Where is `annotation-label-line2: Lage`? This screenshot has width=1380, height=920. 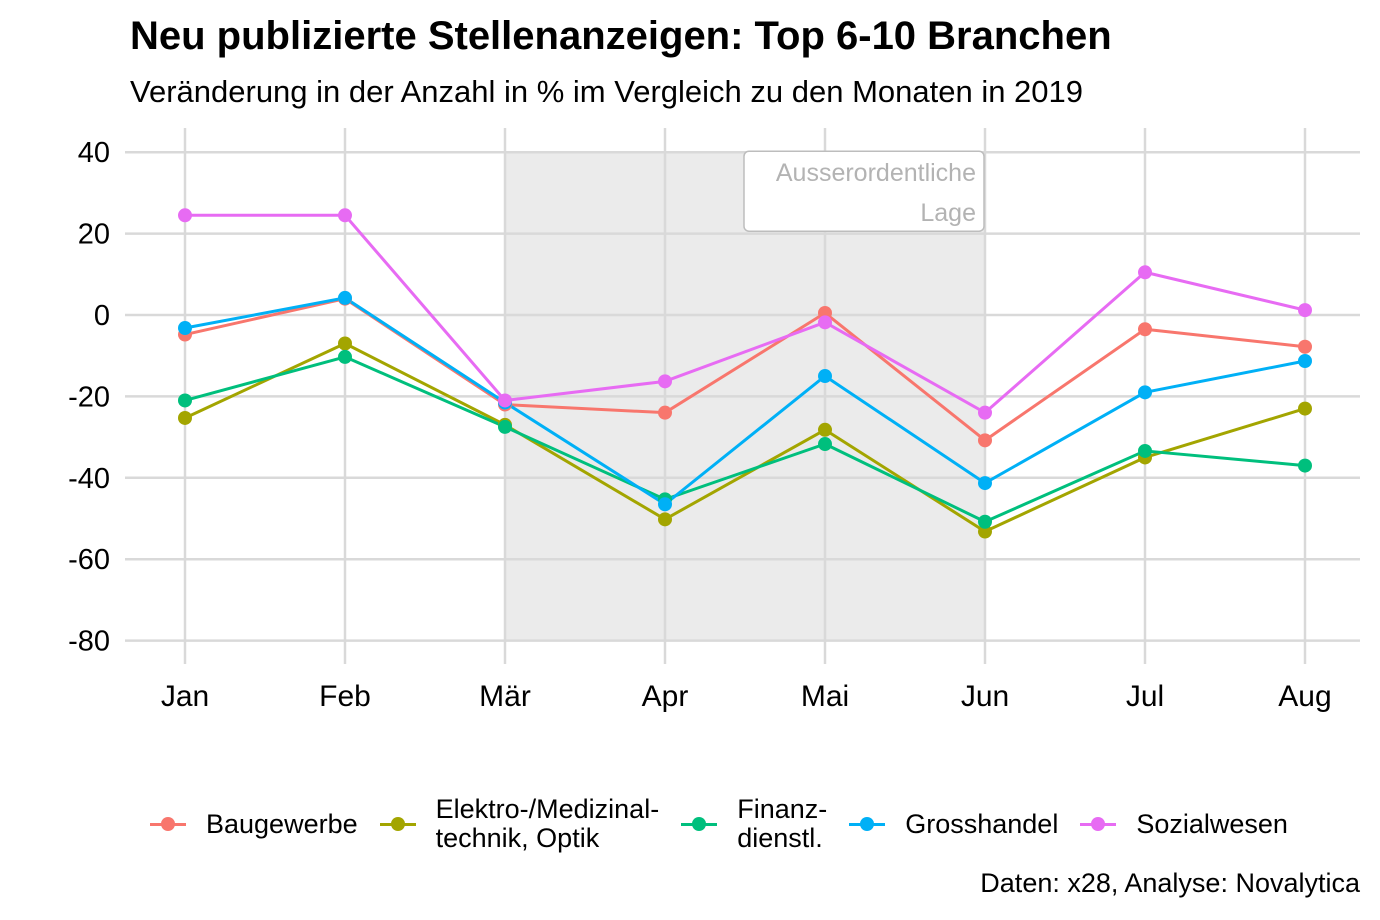 annotation-label-line2: Lage is located at coordinates (948, 213).